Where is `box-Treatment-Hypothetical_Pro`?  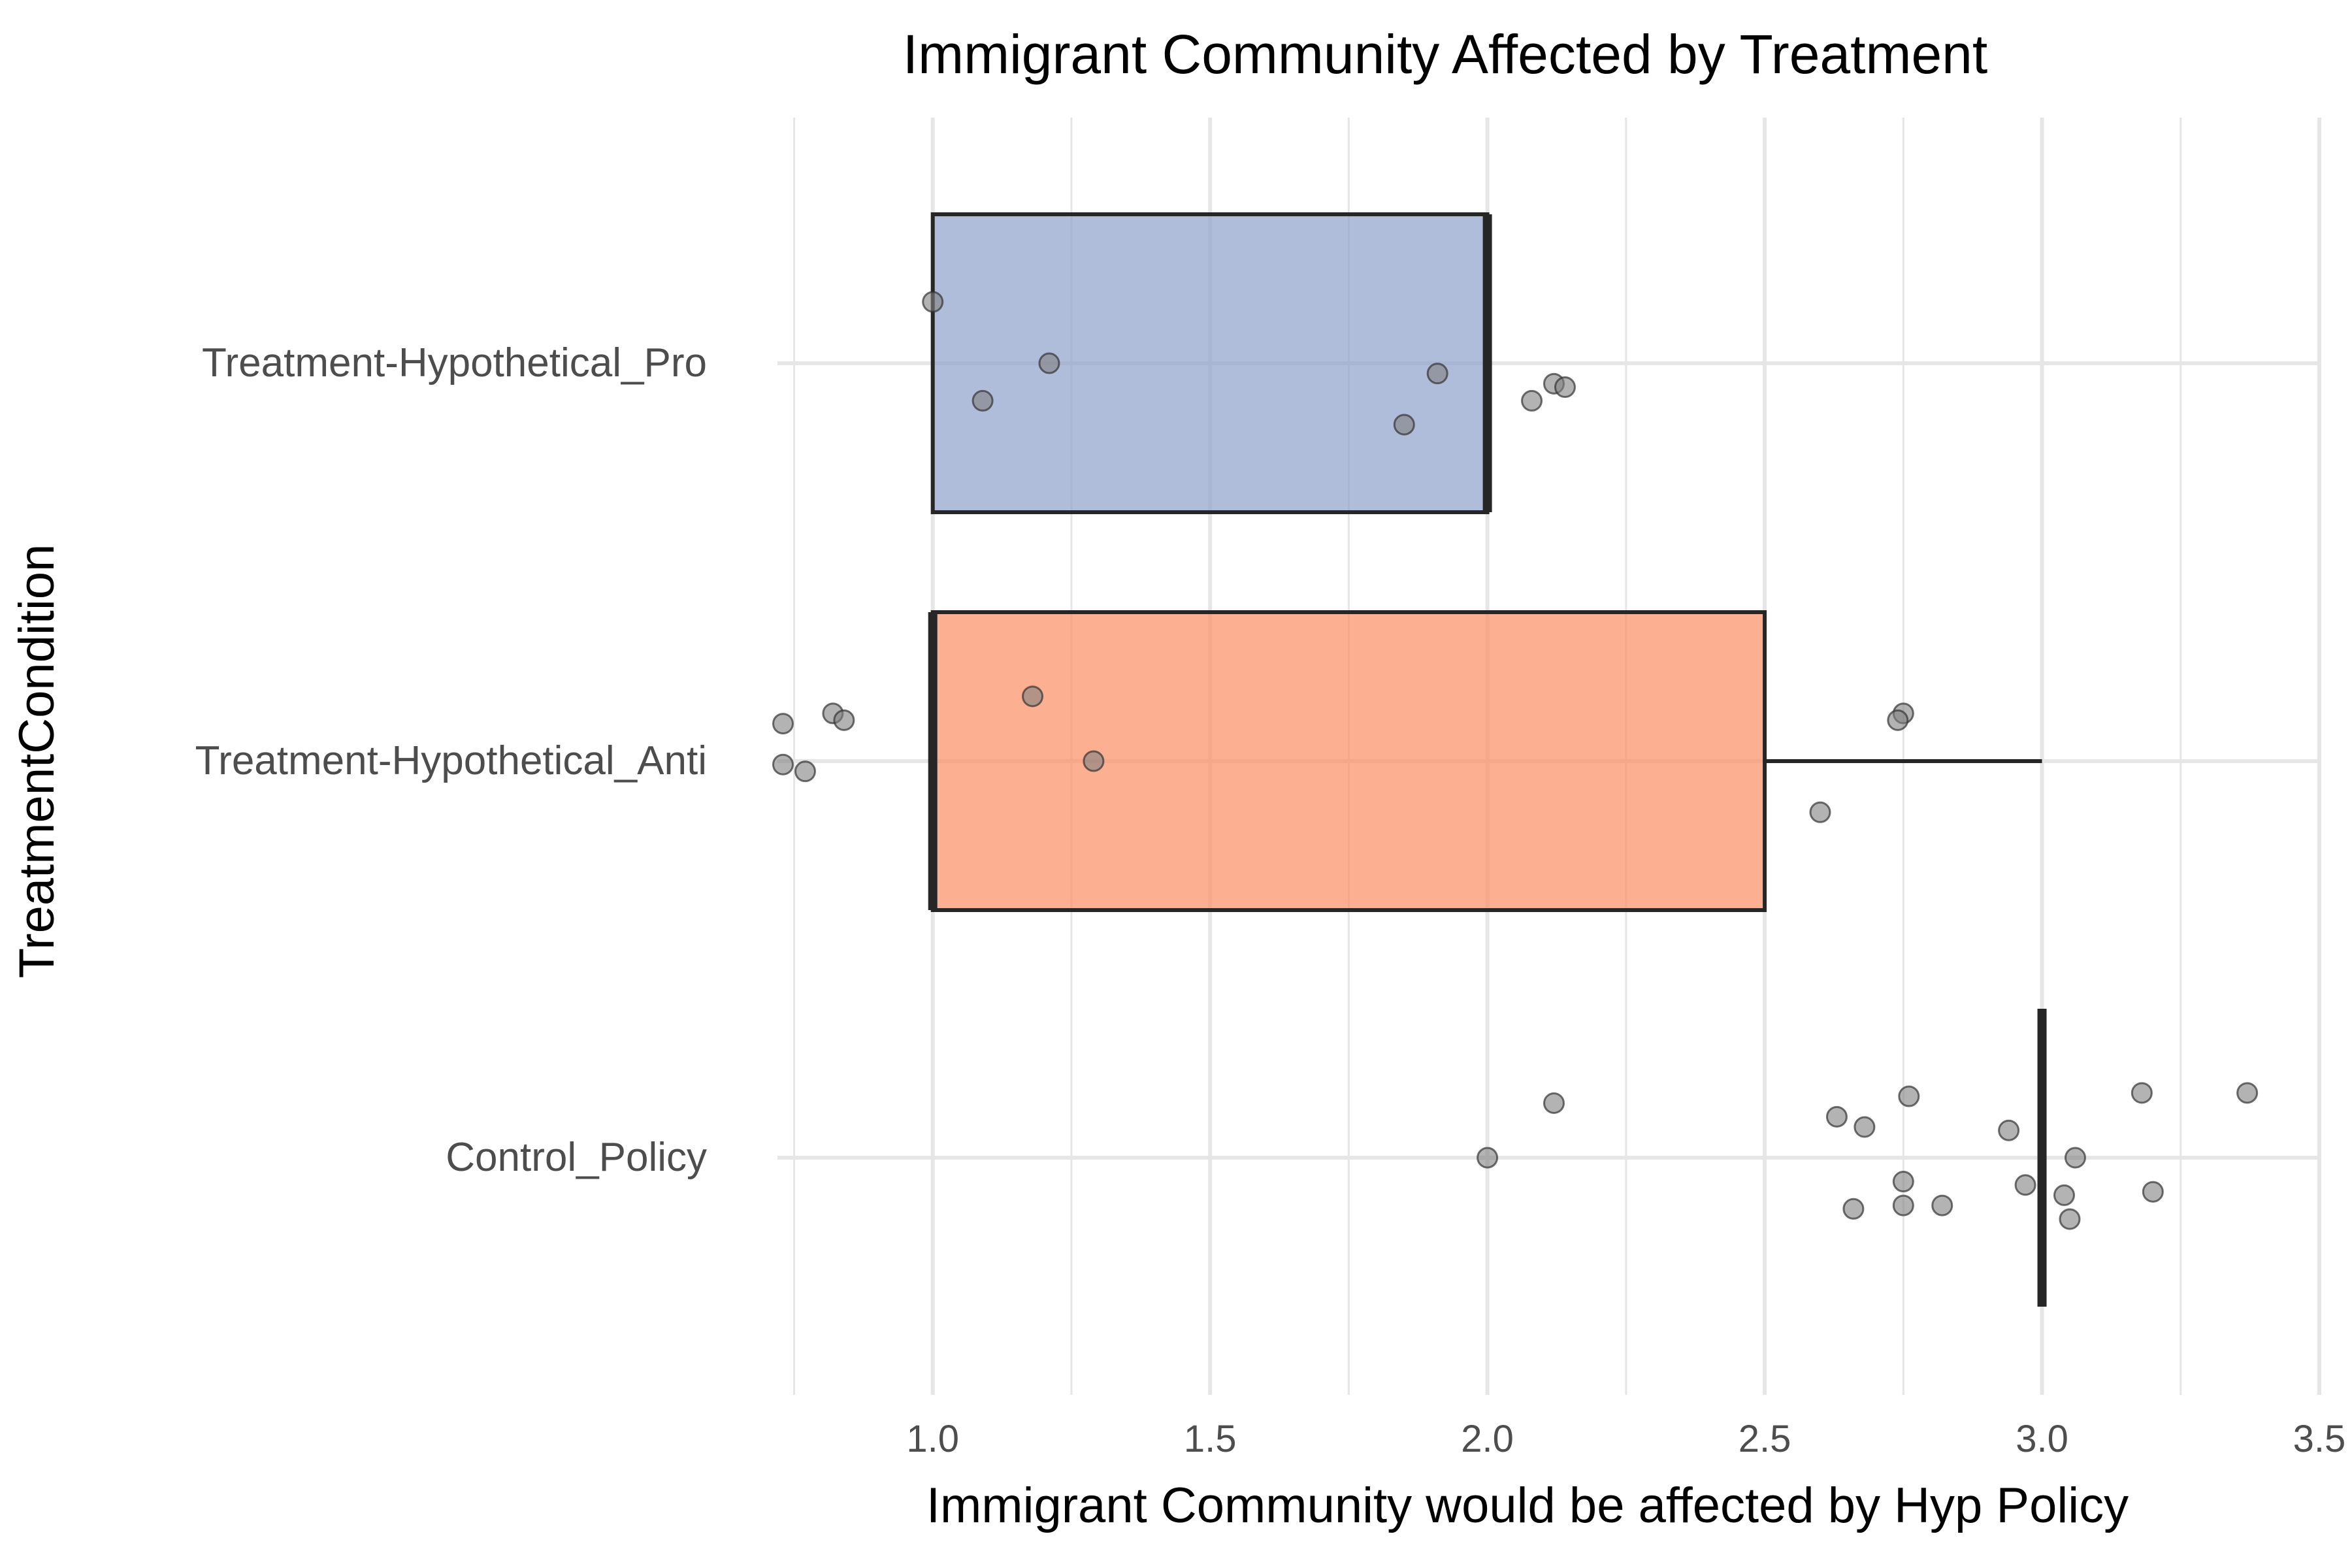
box-Treatment-Hypothetical_Pro is located at coordinates (1211, 363).